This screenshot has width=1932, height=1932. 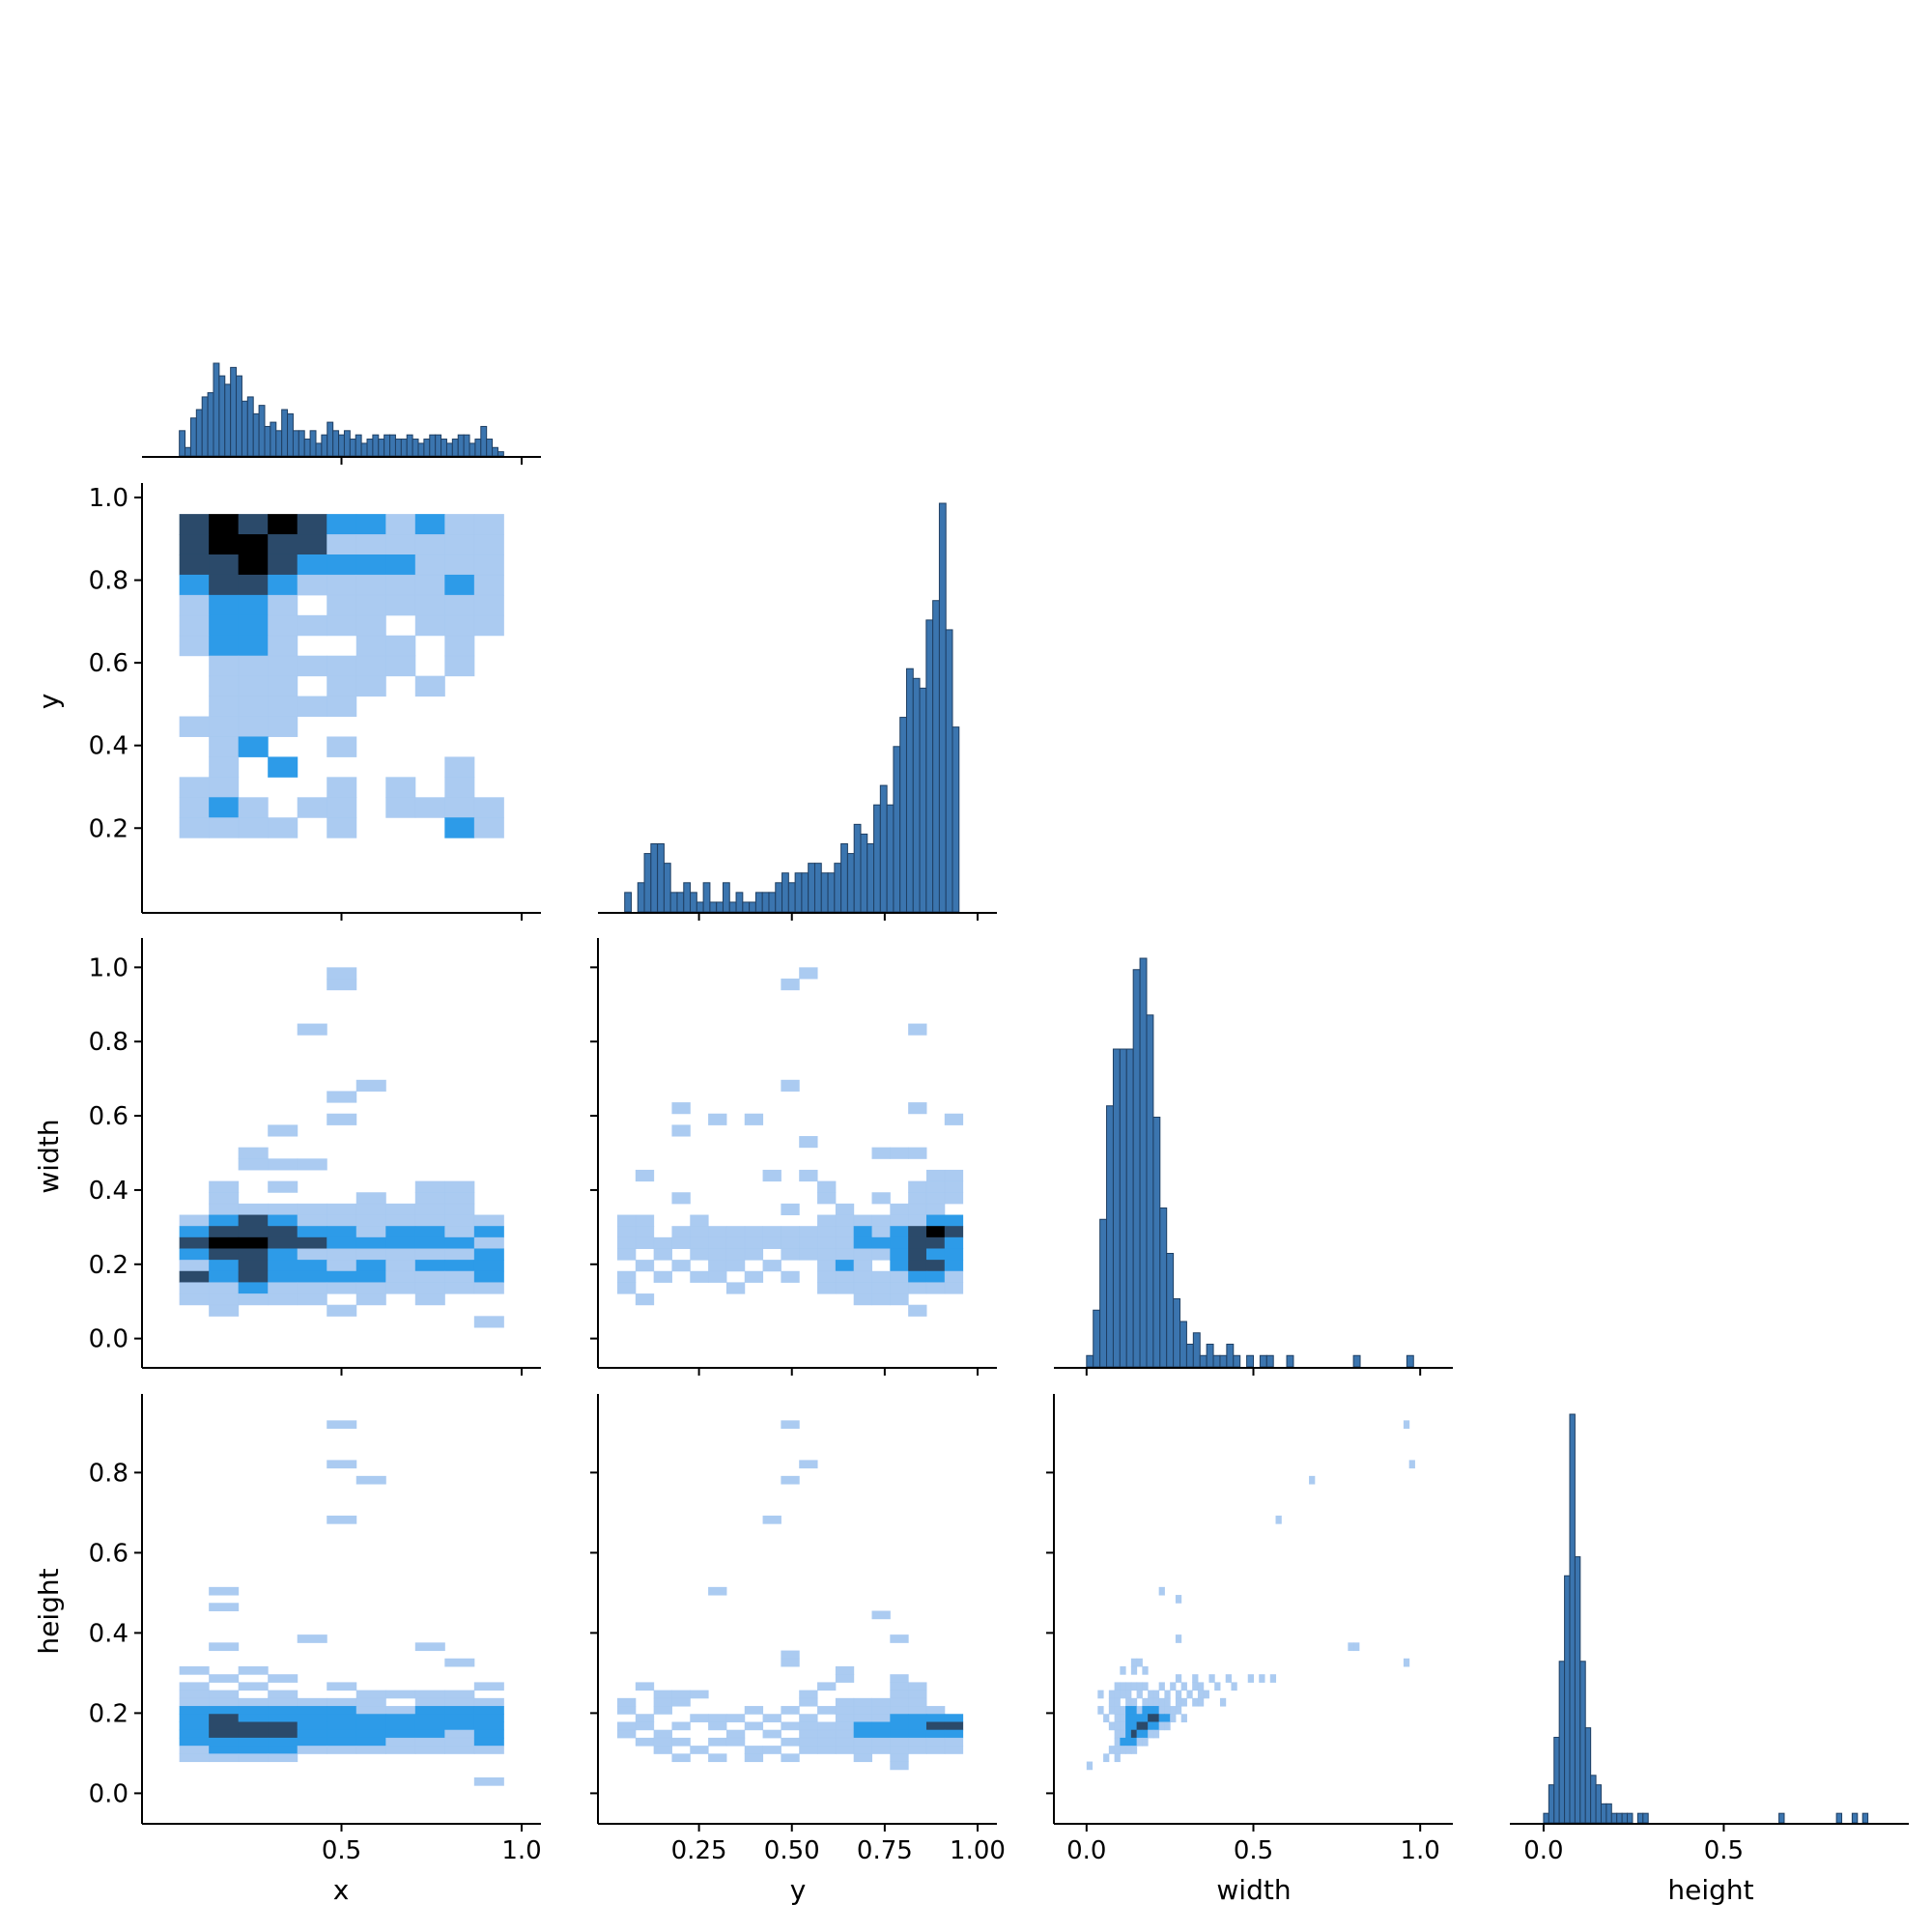 What do you see at coordinates (1593, 1799) in the screenshot?
I see `hist-bar-height` at bounding box center [1593, 1799].